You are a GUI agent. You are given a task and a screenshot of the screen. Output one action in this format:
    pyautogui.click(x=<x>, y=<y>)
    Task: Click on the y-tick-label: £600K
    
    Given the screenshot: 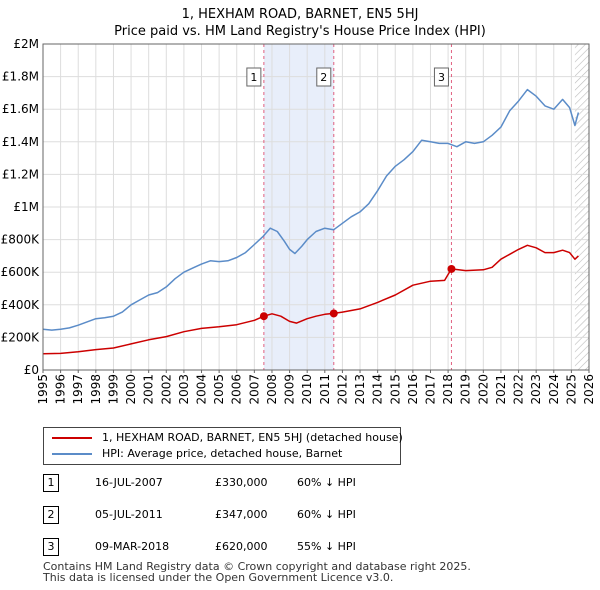 What is the action you would take?
    pyautogui.click(x=21, y=272)
    